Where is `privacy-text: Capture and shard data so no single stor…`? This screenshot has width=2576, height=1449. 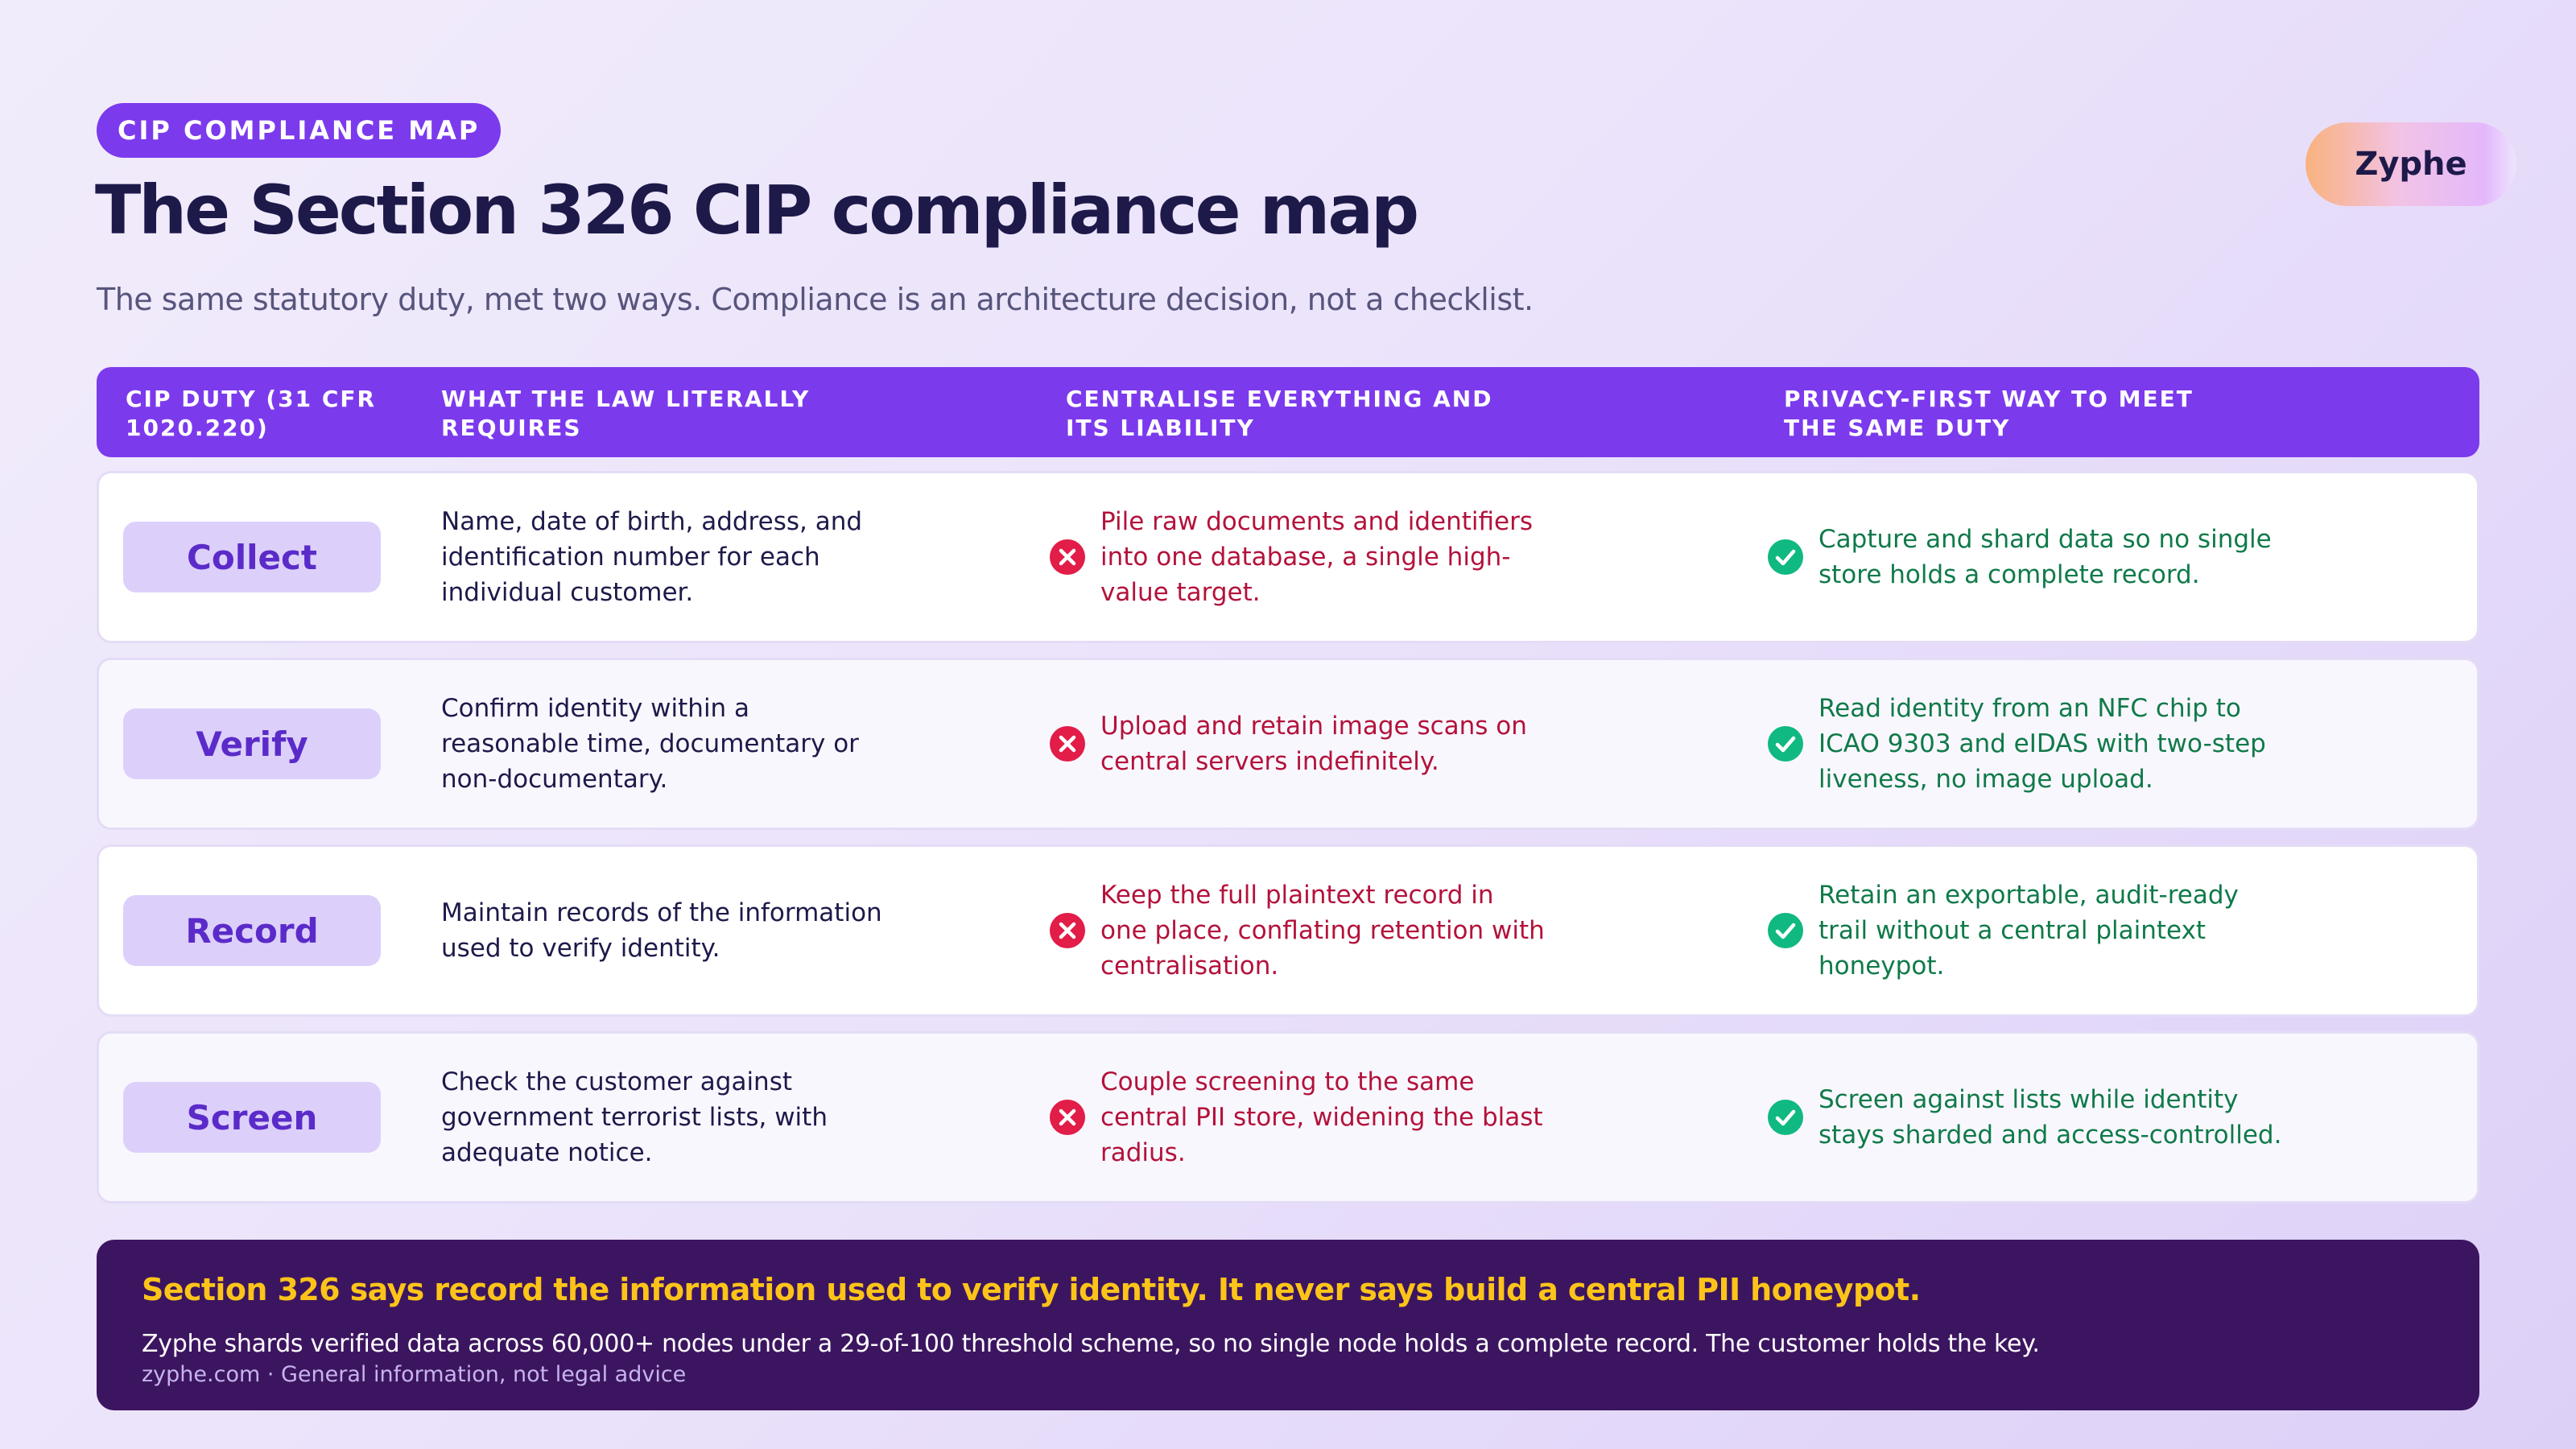 privacy-text: Capture and shard data so no single stor… is located at coordinates (2045, 557).